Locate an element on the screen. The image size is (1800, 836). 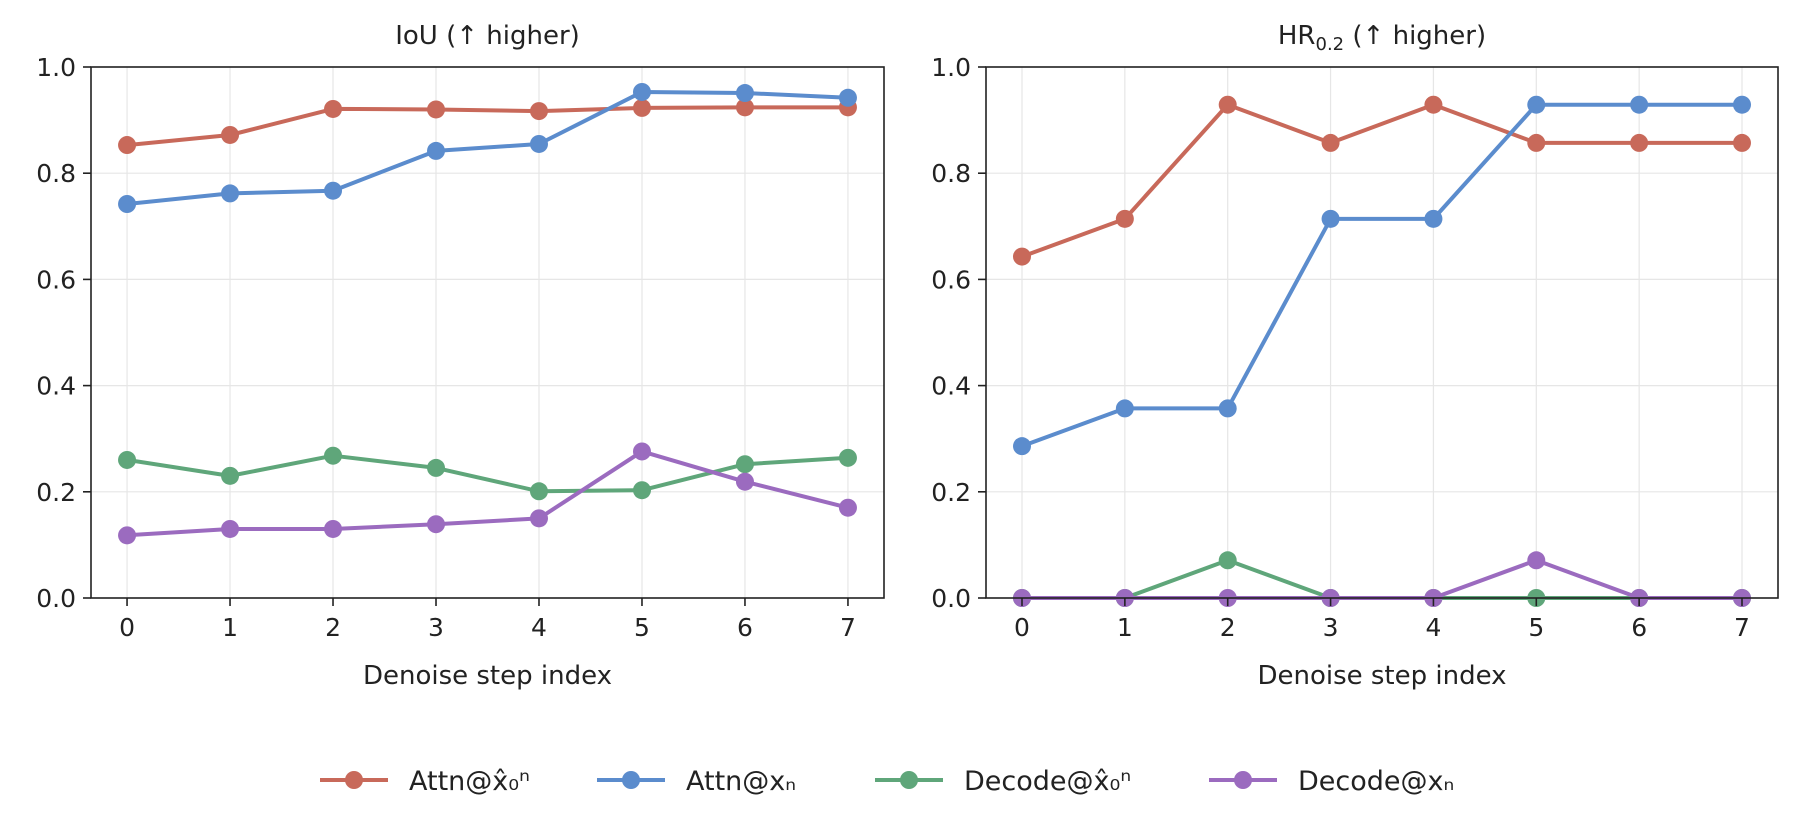
legend-label: Decode@xₙ is located at coordinates (1376, 781).